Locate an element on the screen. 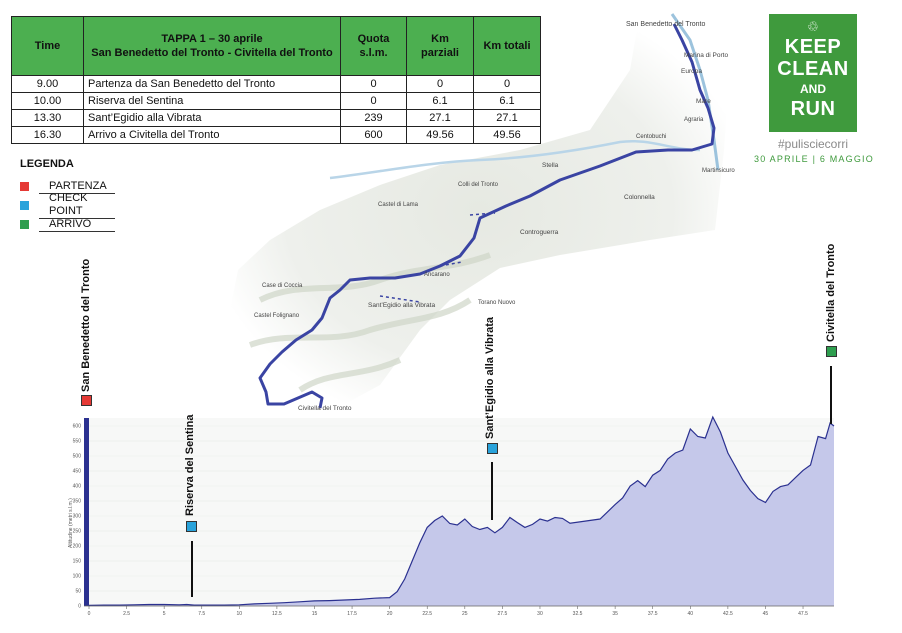  table-row: 10.00 Riserva del Sentina 0 6.1 6.1 is located at coordinates (276, 101).